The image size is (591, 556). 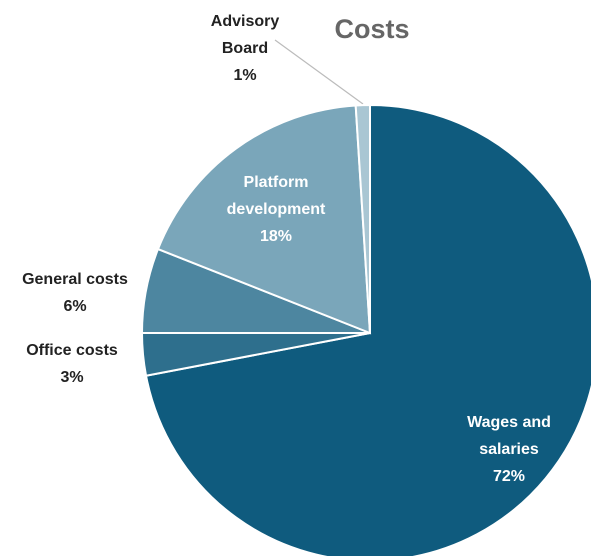 What do you see at coordinates (362, 218) in the screenshot?
I see `pie-slice` at bounding box center [362, 218].